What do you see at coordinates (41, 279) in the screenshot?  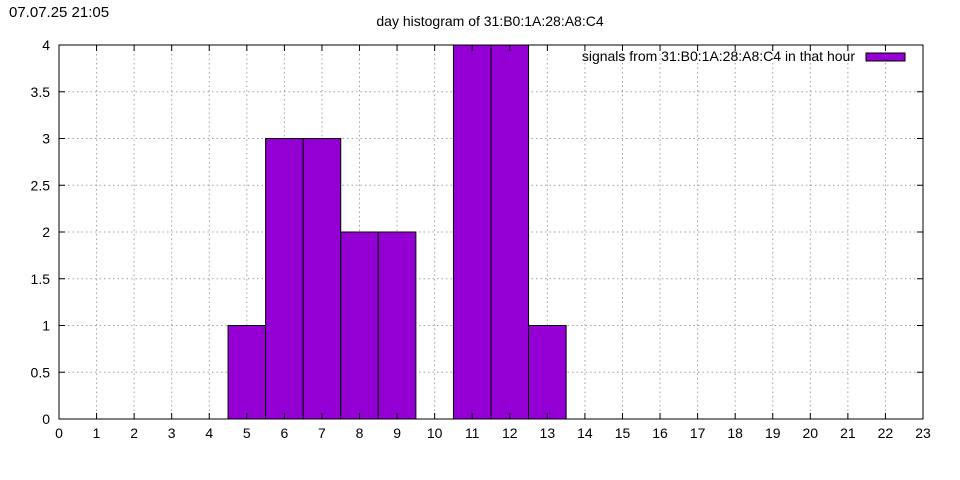 I see `y-tick-label: 1.5` at bounding box center [41, 279].